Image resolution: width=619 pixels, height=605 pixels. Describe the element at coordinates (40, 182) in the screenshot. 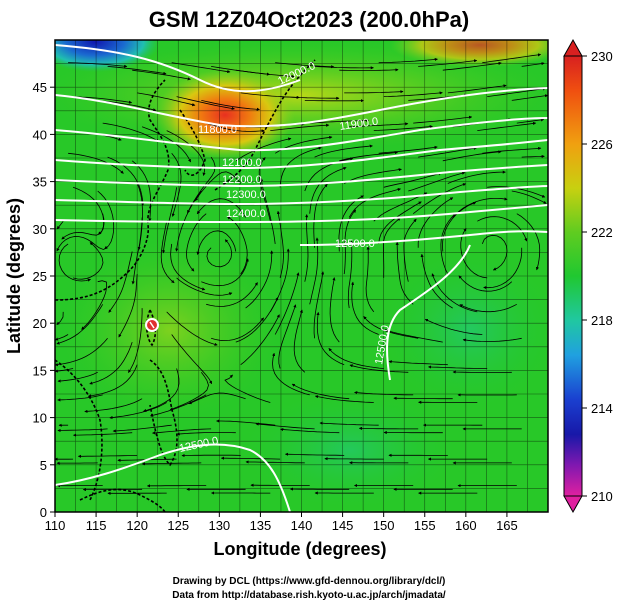

I see `y-tick-label: 35` at that location.